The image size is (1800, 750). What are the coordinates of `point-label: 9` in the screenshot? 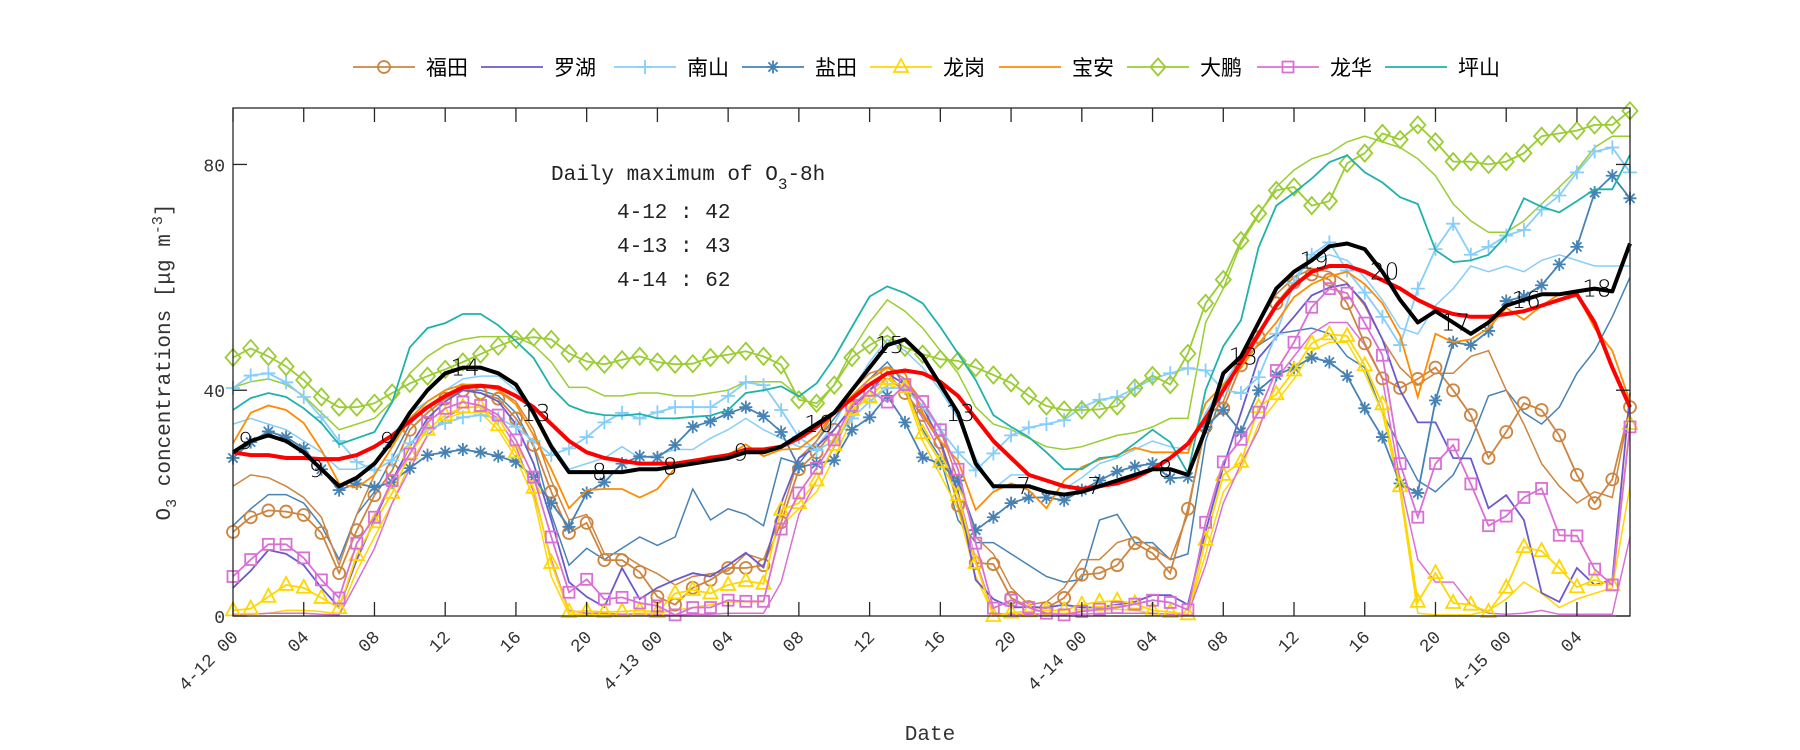 It's located at (387, 442).